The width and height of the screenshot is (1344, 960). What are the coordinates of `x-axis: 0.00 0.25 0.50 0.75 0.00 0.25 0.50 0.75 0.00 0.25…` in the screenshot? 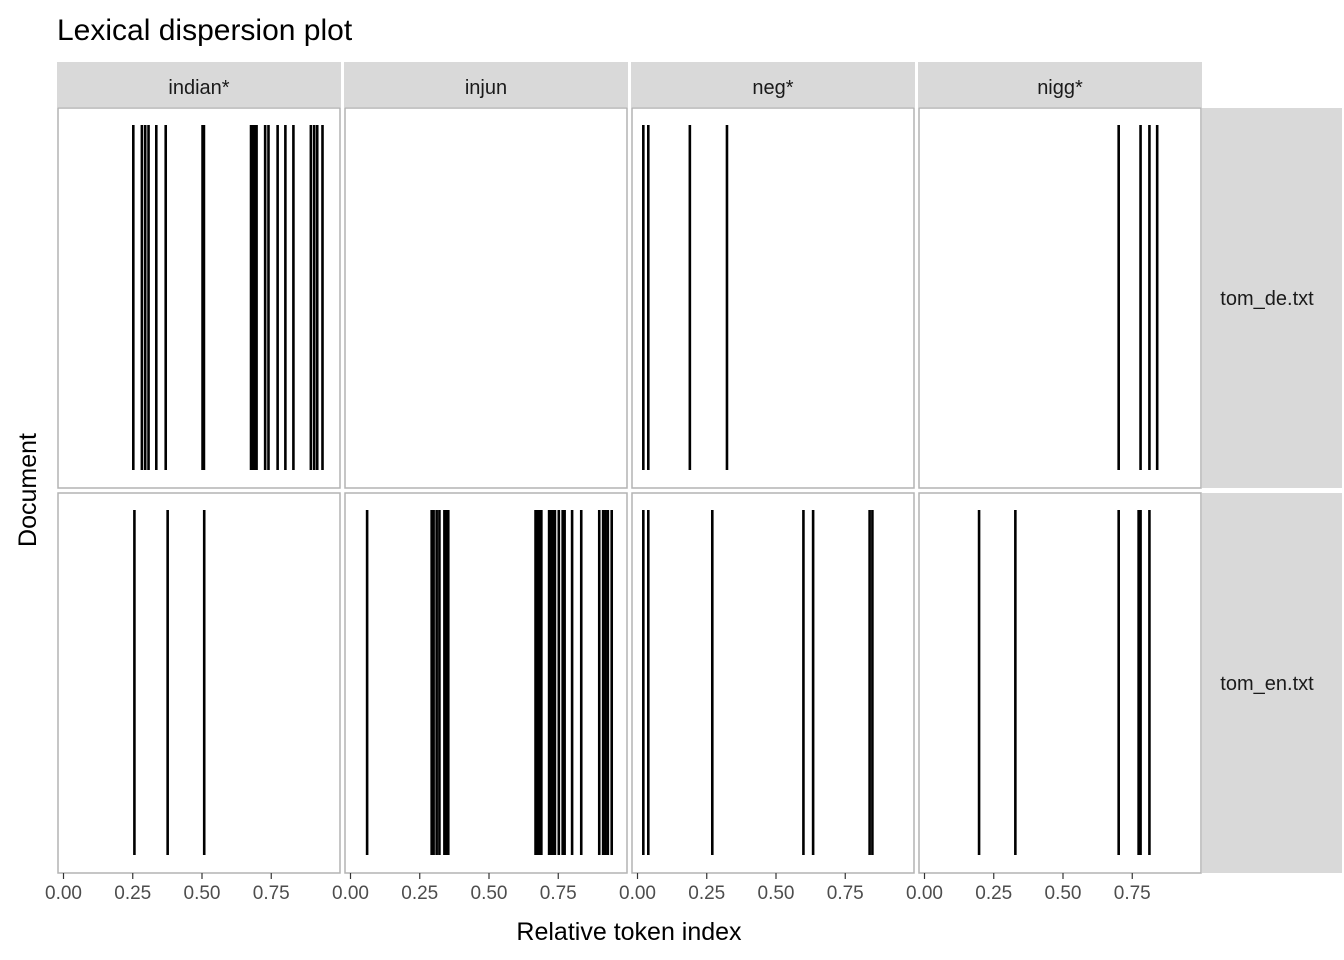 It's located at (598, 888).